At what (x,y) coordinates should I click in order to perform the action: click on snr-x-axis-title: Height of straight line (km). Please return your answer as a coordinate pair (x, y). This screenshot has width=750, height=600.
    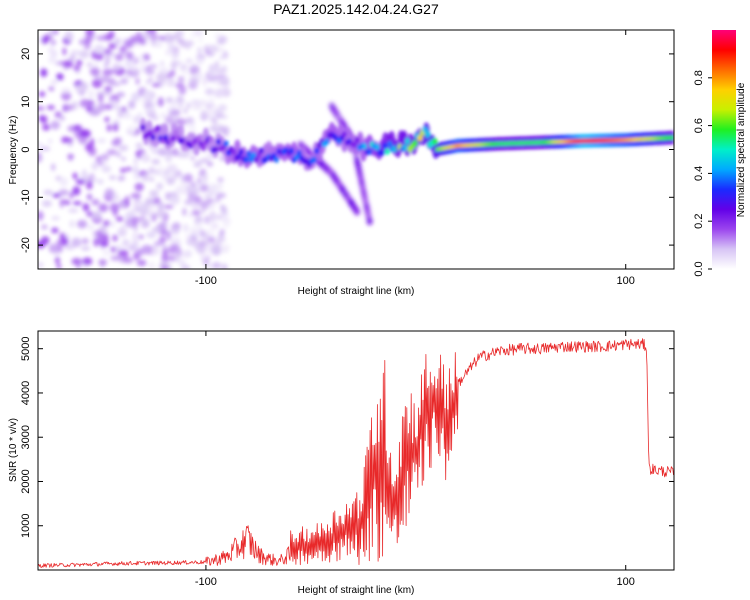
    Looking at the image, I should click on (356, 590).